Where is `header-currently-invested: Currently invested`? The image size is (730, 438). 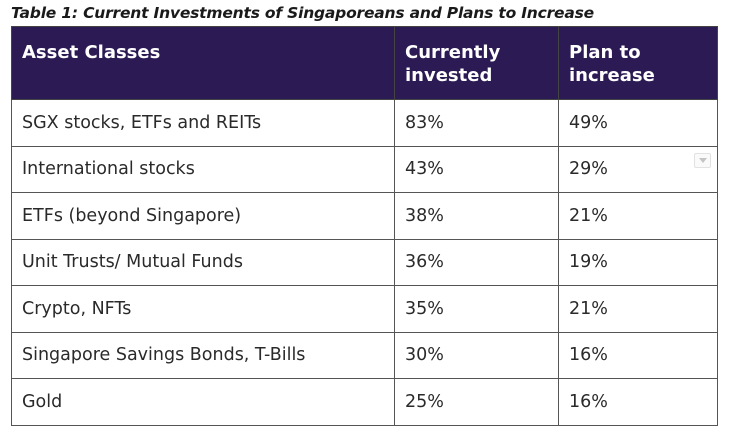 header-currently-invested: Currently invested is located at coordinates (476, 63).